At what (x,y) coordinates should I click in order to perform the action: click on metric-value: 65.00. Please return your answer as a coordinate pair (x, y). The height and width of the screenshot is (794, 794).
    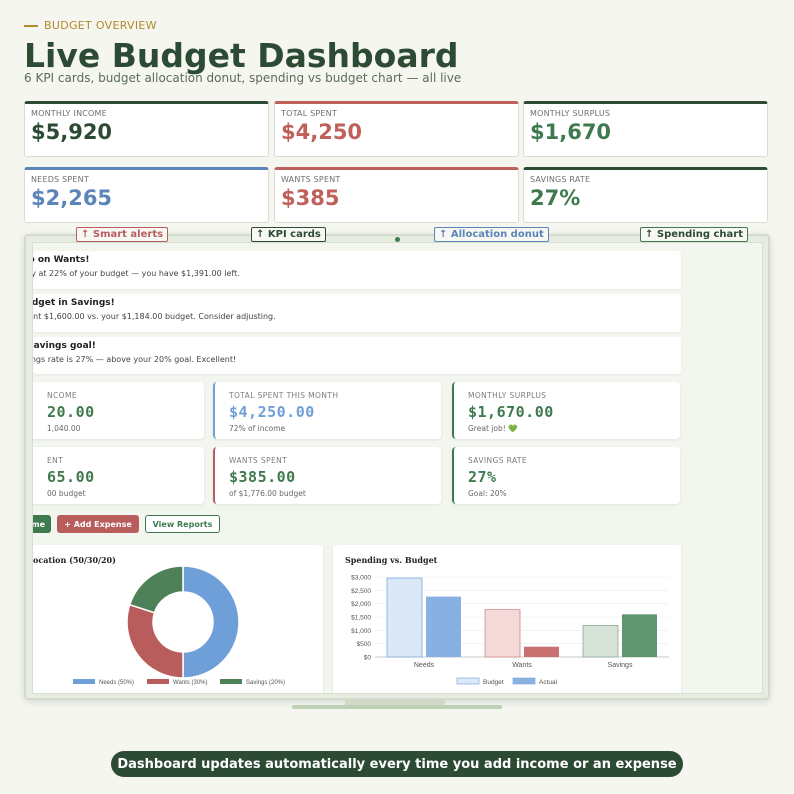
    Looking at the image, I should click on (71, 477).